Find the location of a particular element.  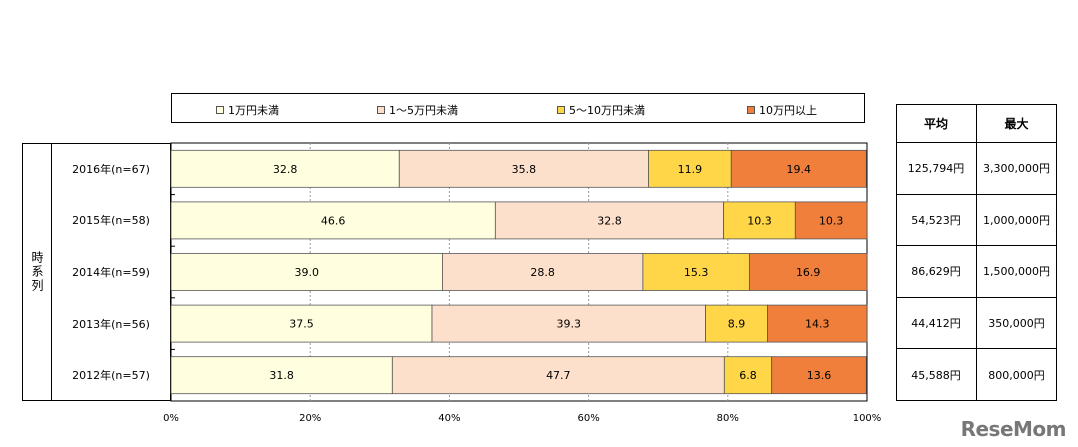

bar-data-label: 11.9 is located at coordinates (690, 169).